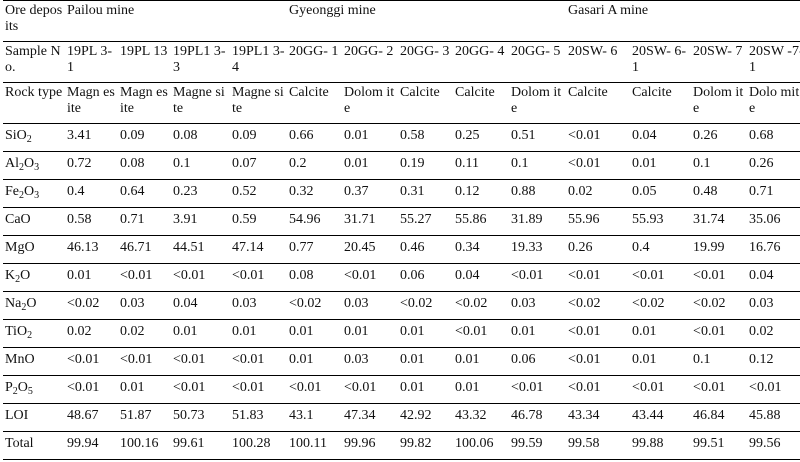 This screenshot has width=800, height=462. I want to click on sample-number-cell: 20SW- 6, so click(598, 62).